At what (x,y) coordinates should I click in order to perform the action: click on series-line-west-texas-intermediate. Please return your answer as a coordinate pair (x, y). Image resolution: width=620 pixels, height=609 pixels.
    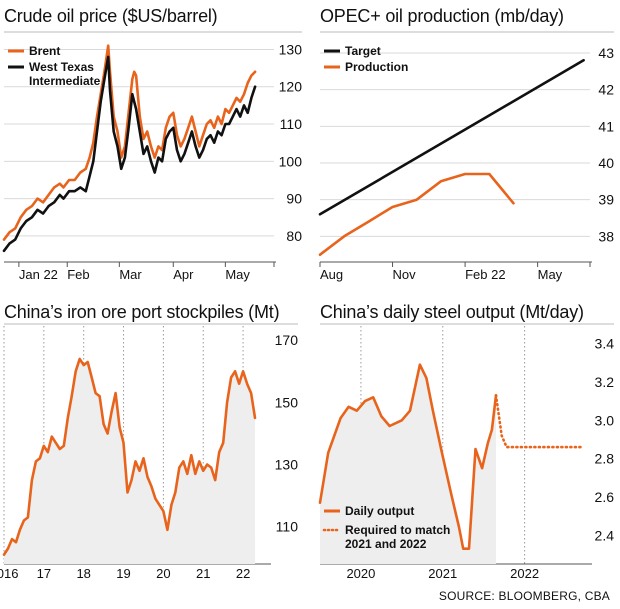
    Looking at the image, I should click on (129, 154).